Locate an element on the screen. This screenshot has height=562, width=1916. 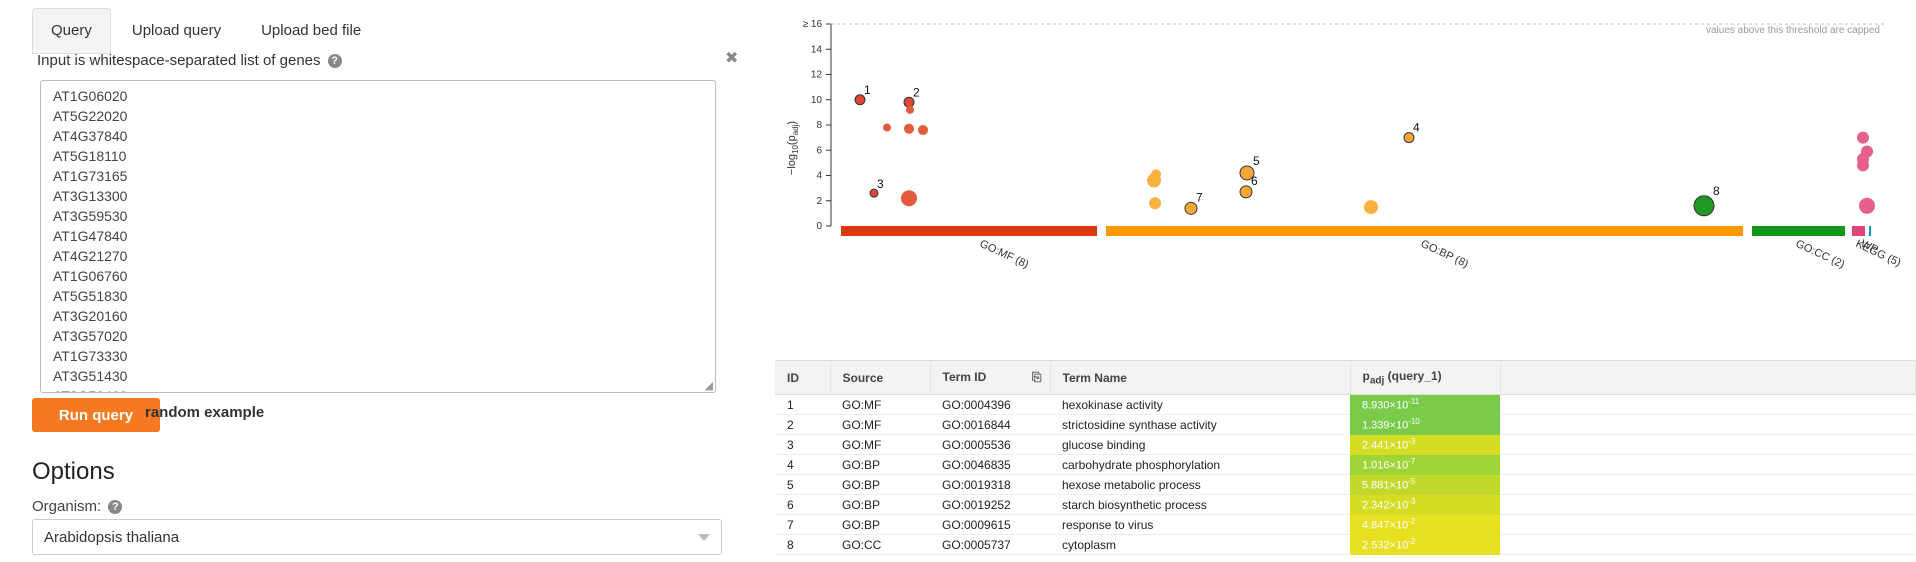
y-tick-label: 12 is located at coordinates (817, 75).